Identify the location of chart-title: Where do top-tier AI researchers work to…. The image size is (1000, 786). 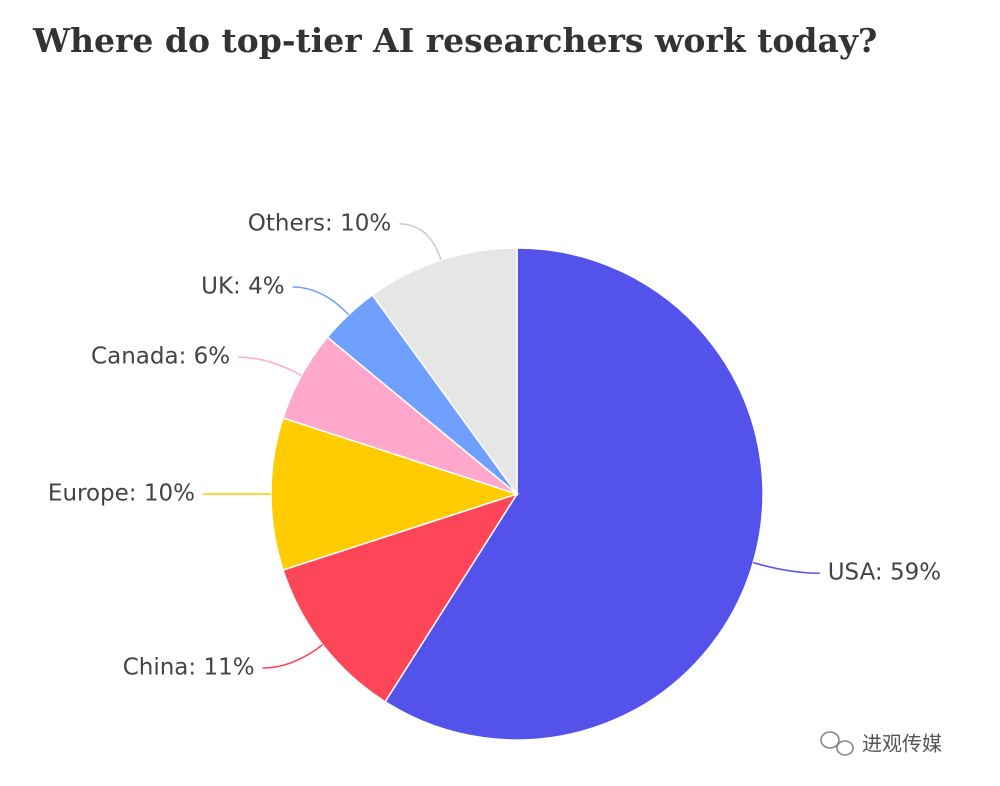
(454, 40).